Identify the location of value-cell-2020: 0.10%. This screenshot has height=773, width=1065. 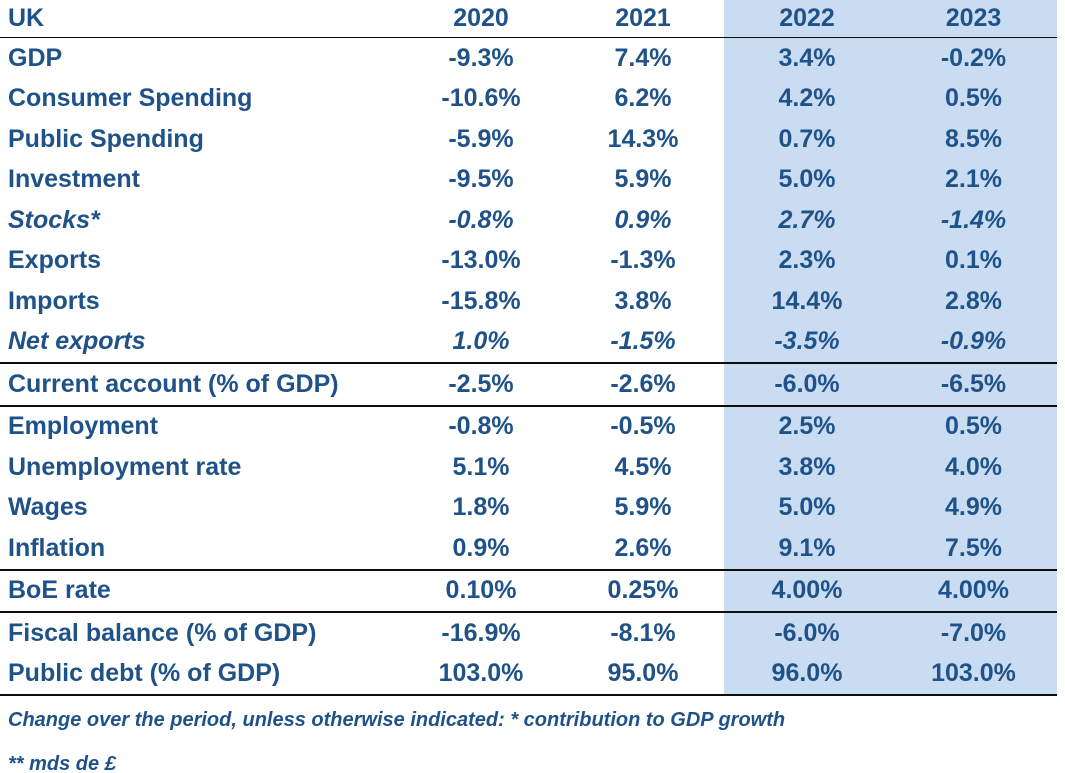
(481, 590).